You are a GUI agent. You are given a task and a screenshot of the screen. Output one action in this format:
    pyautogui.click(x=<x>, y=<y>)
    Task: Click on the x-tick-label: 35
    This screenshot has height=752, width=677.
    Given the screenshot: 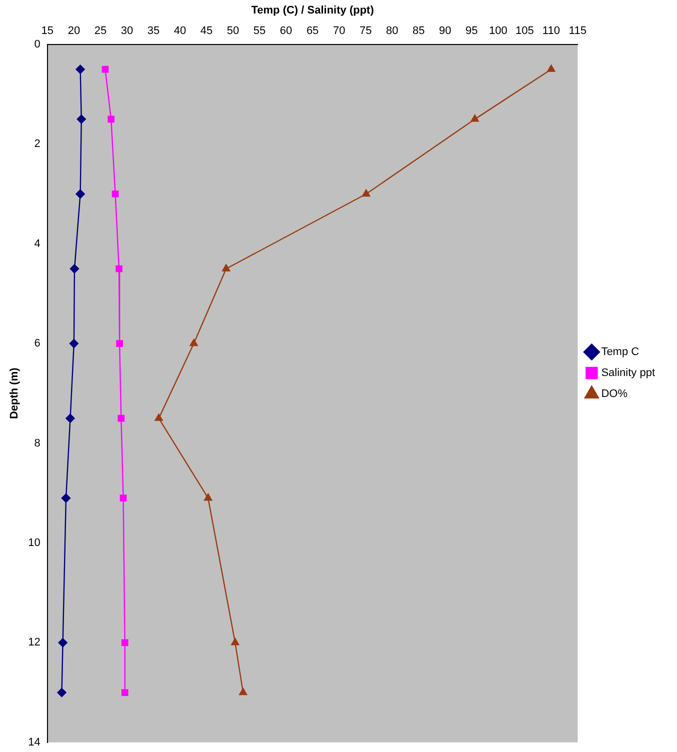 What is the action you would take?
    pyautogui.click(x=153, y=30)
    